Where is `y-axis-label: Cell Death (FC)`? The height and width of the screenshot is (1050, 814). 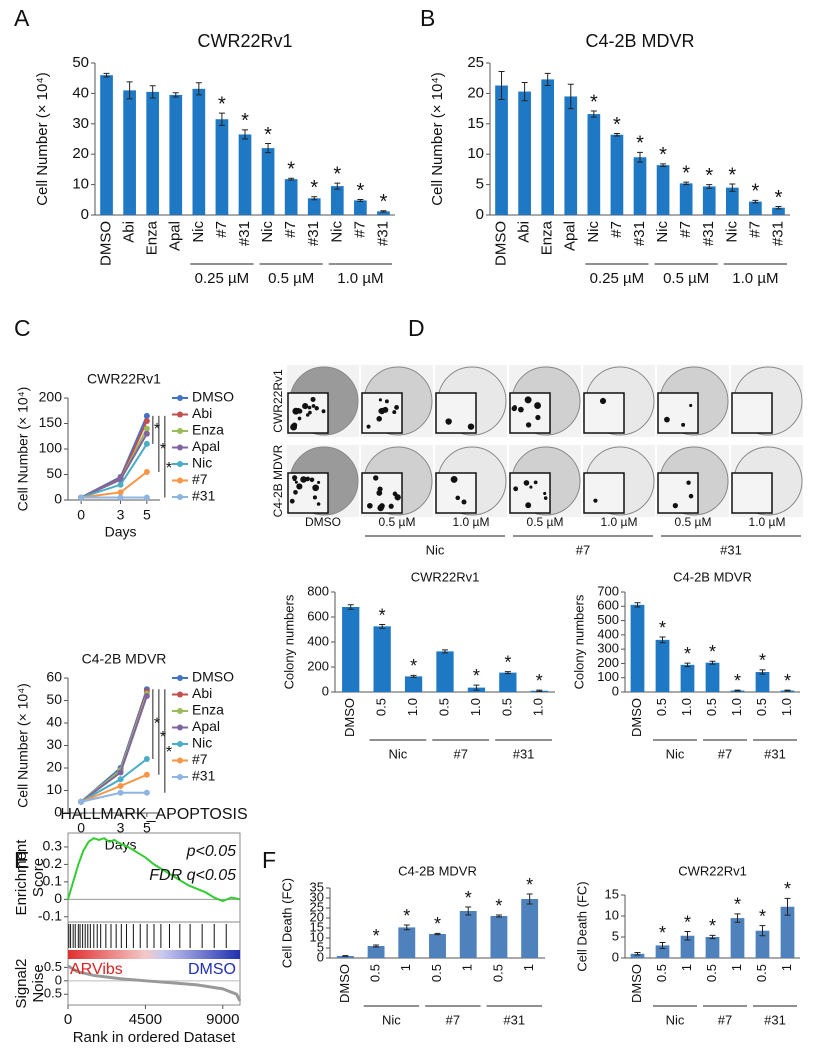
y-axis-label: Cell Death (FC) is located at coordinates (286, 923).